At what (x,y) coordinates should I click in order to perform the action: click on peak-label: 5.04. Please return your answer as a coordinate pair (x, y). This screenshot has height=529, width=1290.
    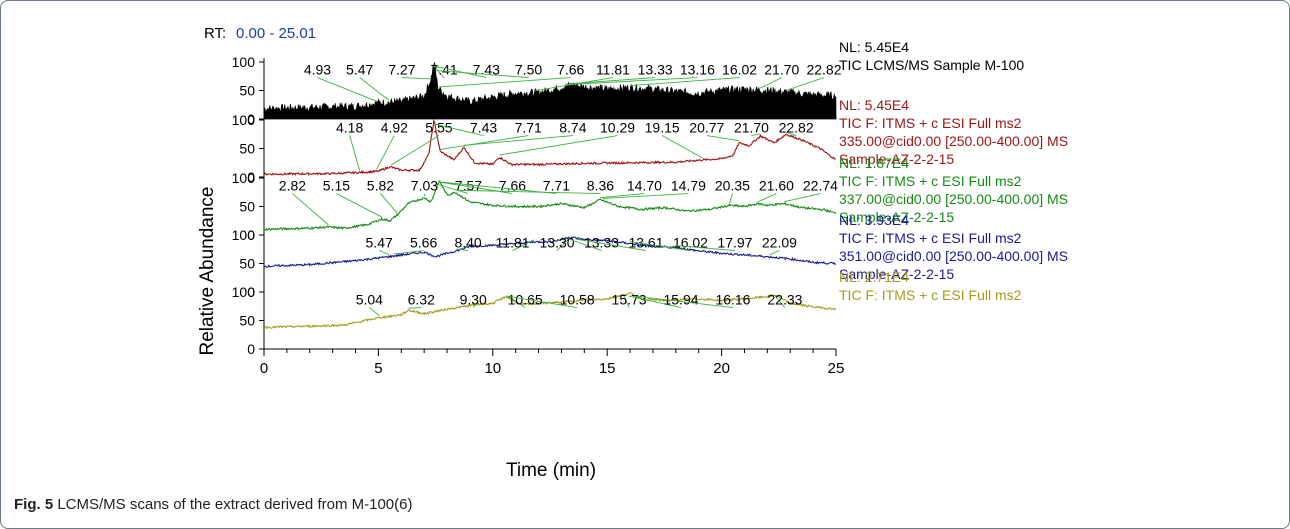
    Looking at the image, I should click on (369, 300).